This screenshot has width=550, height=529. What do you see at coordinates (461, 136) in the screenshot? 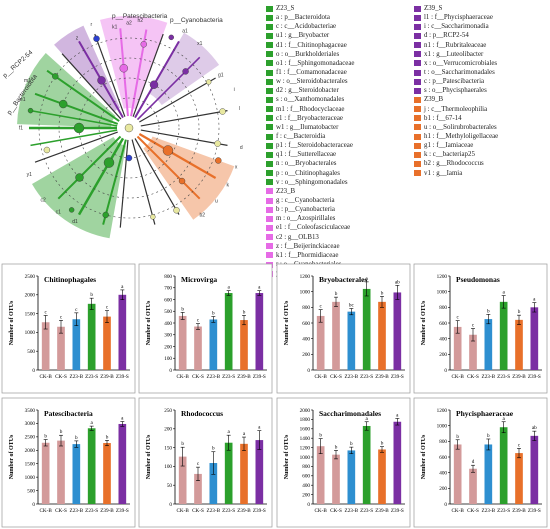
I see `legend-item-label: h1 : f__Methyloligellaceae` at bounding box center [461, 136].